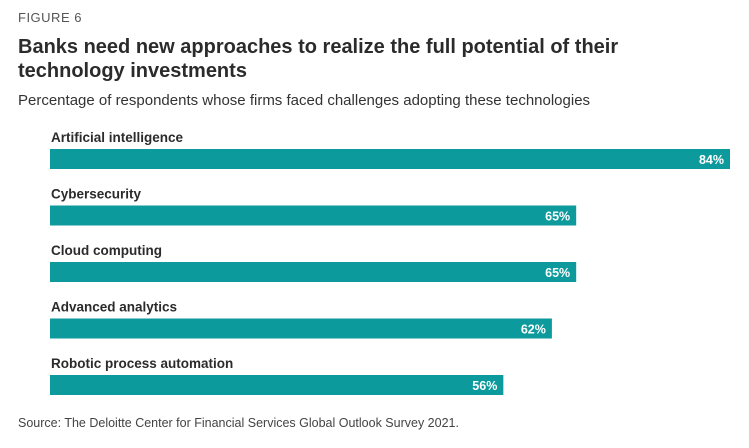  Describe the element at coordinates (711, 160) in the screenshot. I see `value-label: 84%` at that location.